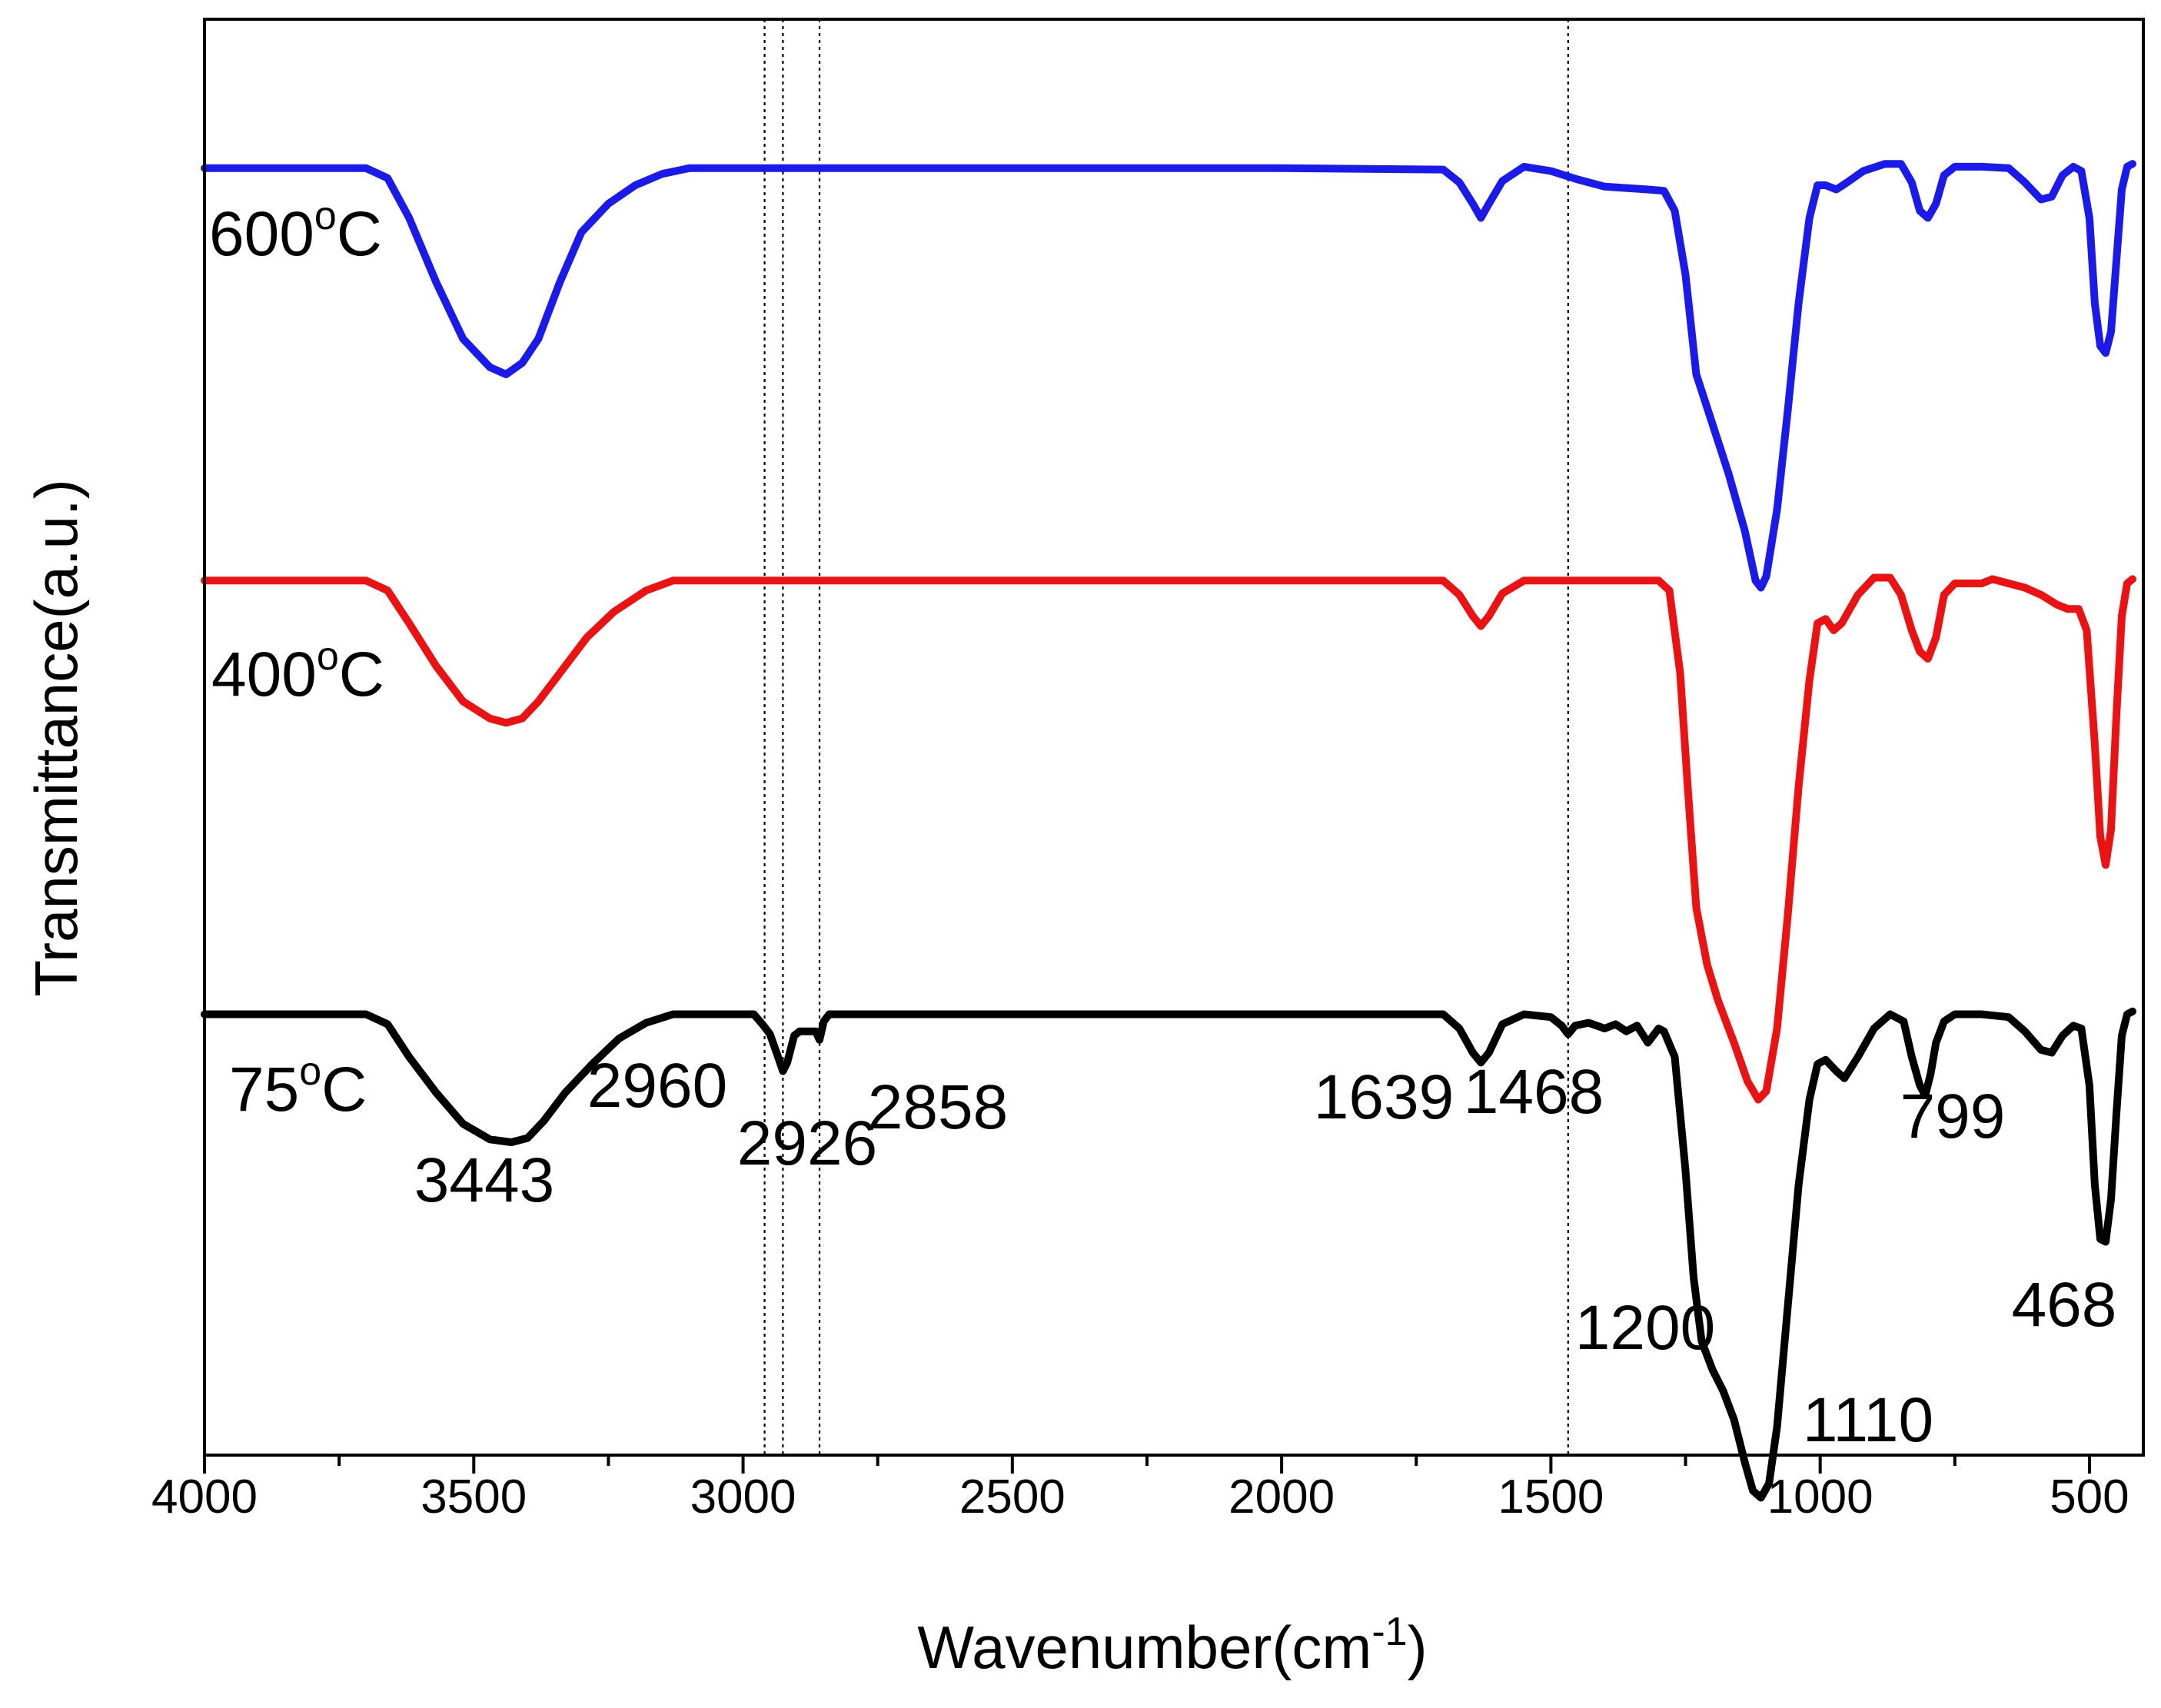 This screenshot has width=2161, height=1708. I want to click on x-tick-label-3500: 3500, so click(474, 1497).